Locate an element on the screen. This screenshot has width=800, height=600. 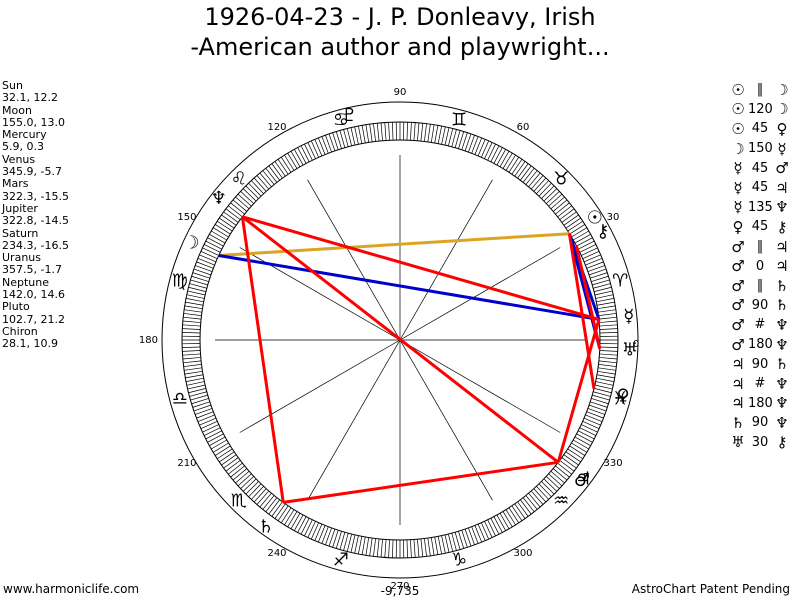
planet-glyph: ♂ is located at coordinates (582, 480).